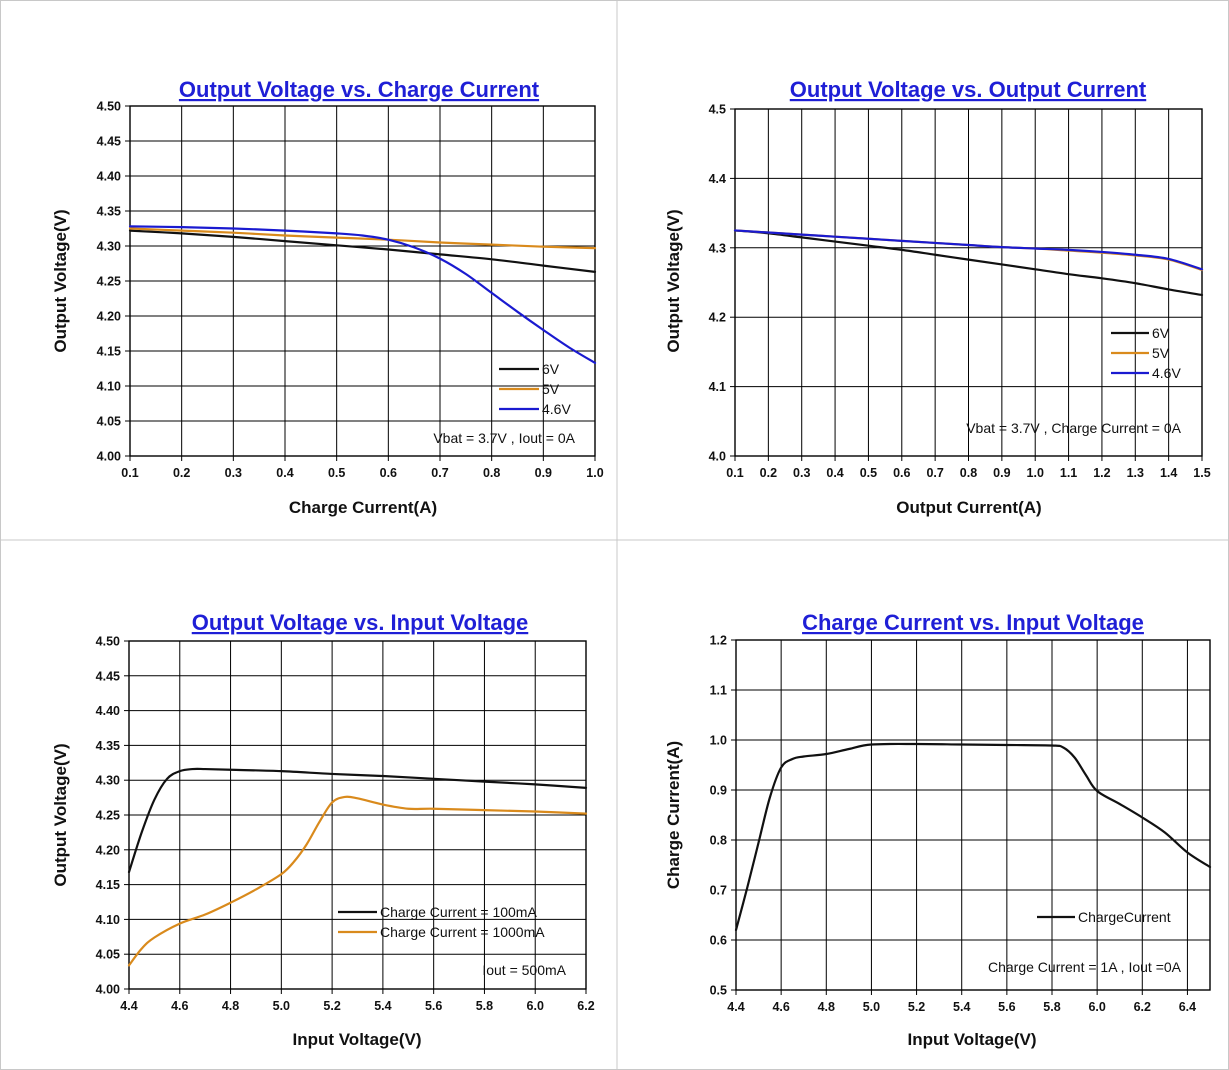 Image resolution: width=1229 pixels, height=1070 pixels. What do you see at coordinates (1168, 473) in the screenshot?
I see `x-tick-label: 1.4` at bounding box center [1168, 473].